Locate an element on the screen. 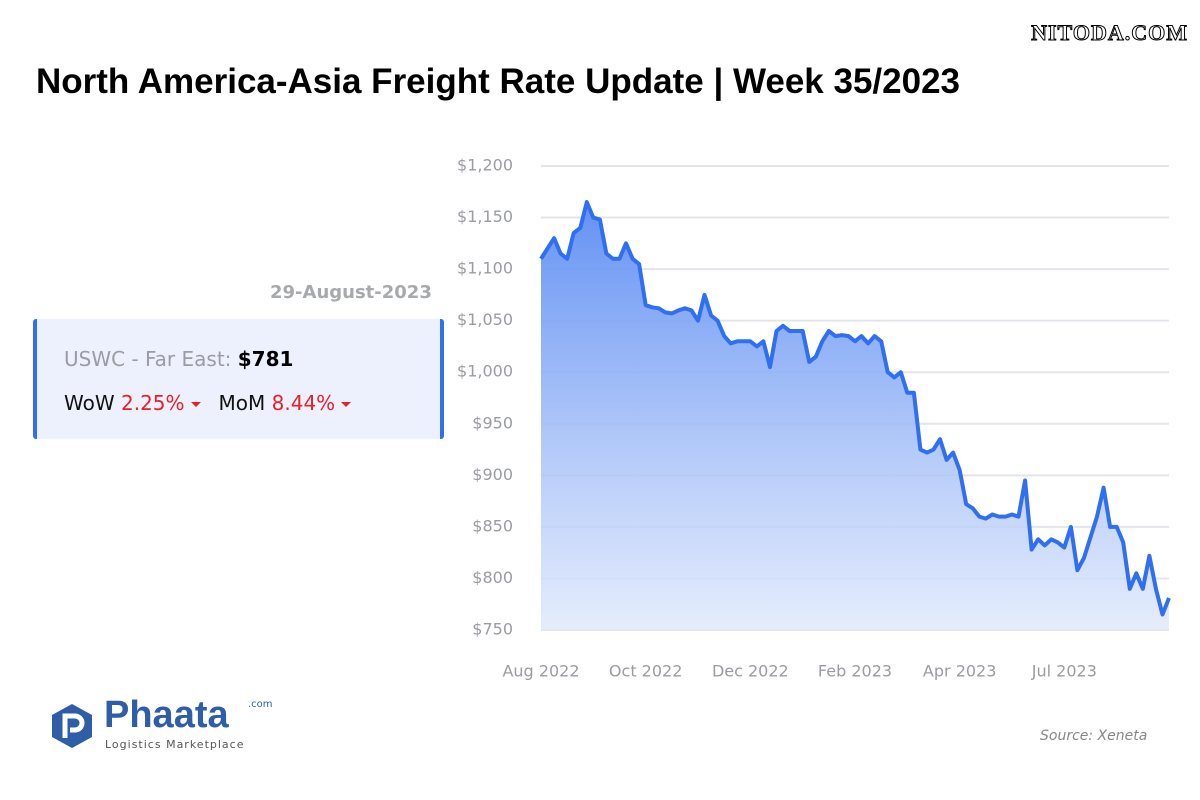 This screenshot has width=1200, height=800. date: 29-August-2023 is located at coordinates (351, 292).